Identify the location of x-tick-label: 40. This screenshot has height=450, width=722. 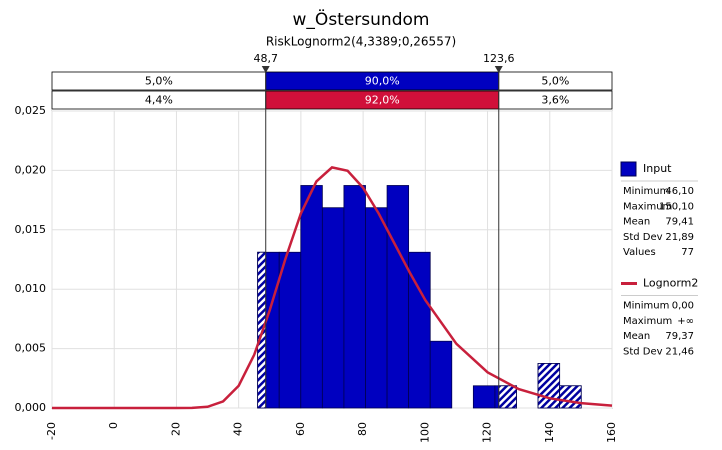
(238, 429).